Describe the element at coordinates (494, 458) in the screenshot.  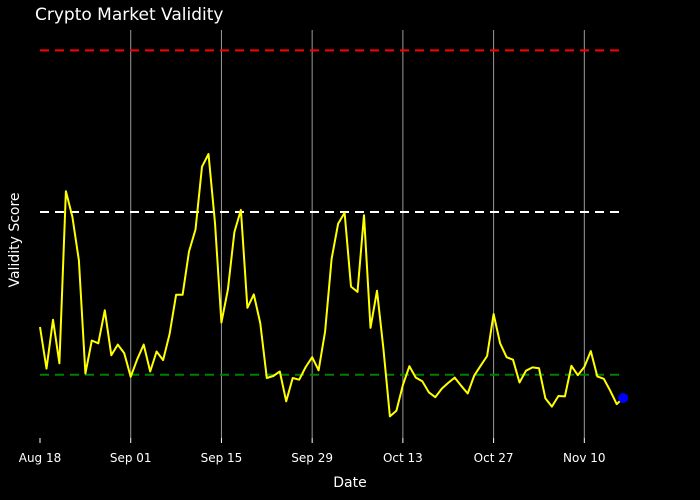
I see `x-tick-label: Oct 27` at that location.